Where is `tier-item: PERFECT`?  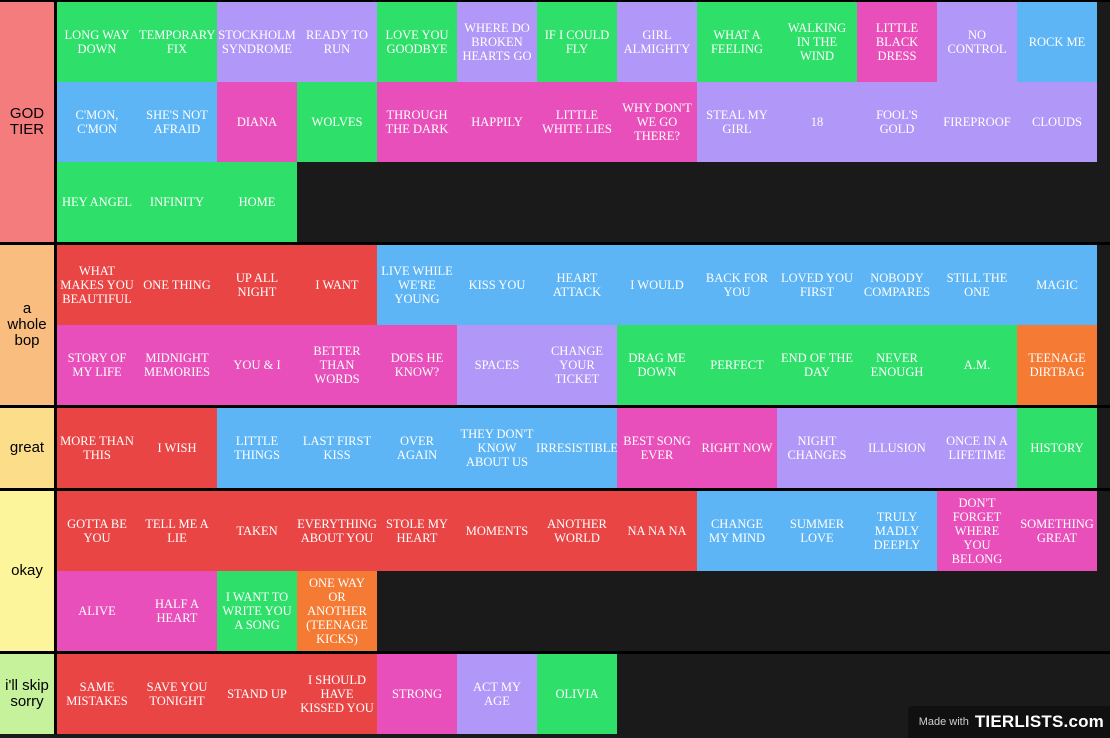 tier-item: PERFECT is located at coordinates (737, 365).